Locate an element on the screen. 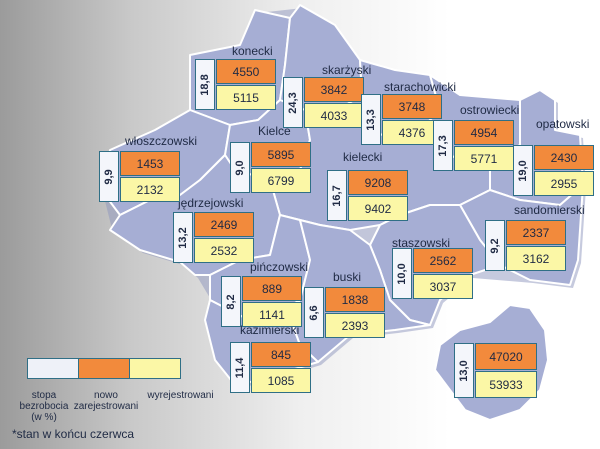  newly-registered-box: 1838 is located at coordinates (355, 299).